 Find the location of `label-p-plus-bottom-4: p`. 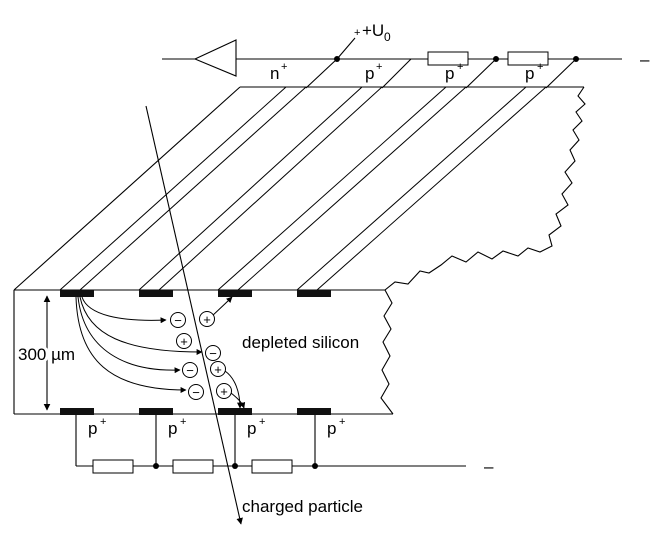

label-p-plus-bottom-4: p is located at coordinates (331, 428).